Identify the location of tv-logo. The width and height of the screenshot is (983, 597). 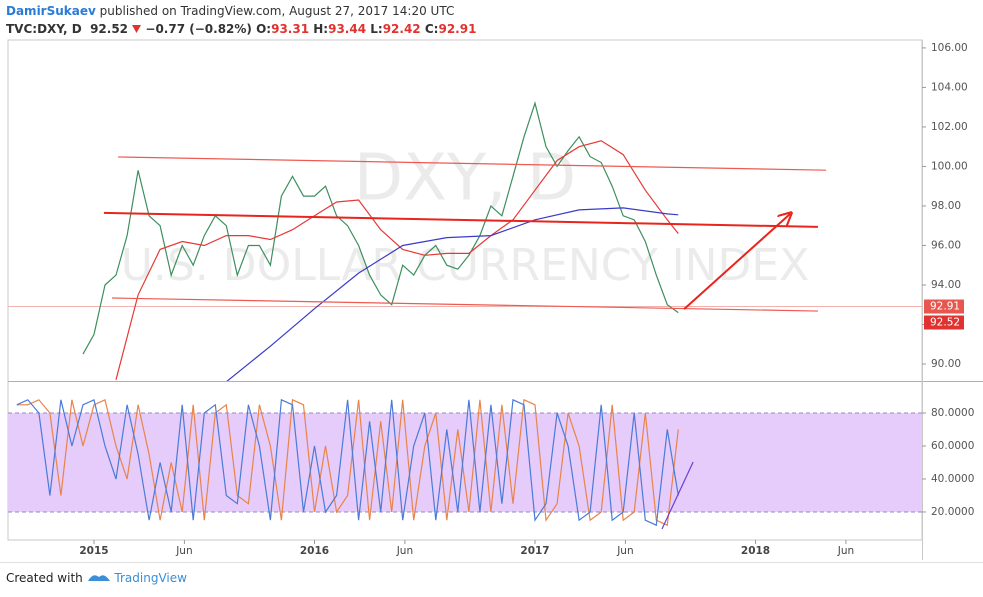
(98, 578).